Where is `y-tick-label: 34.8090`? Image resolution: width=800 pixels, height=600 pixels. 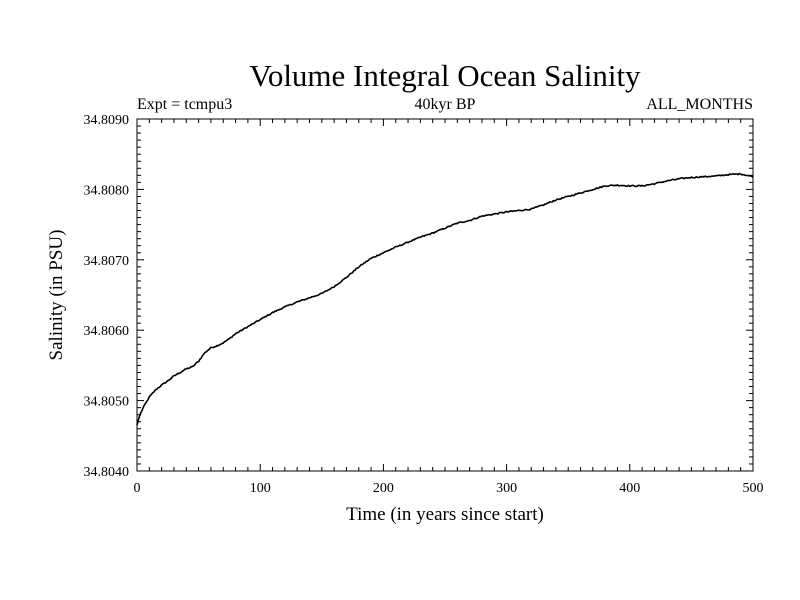
y-tick-label: 34.8090 is located at coordinates (107, 120).